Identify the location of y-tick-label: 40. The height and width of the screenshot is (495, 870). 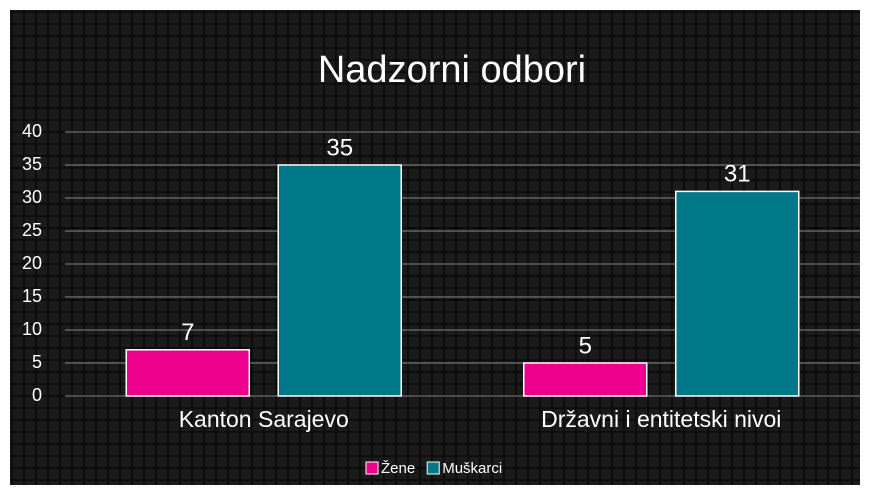
(32, 131).